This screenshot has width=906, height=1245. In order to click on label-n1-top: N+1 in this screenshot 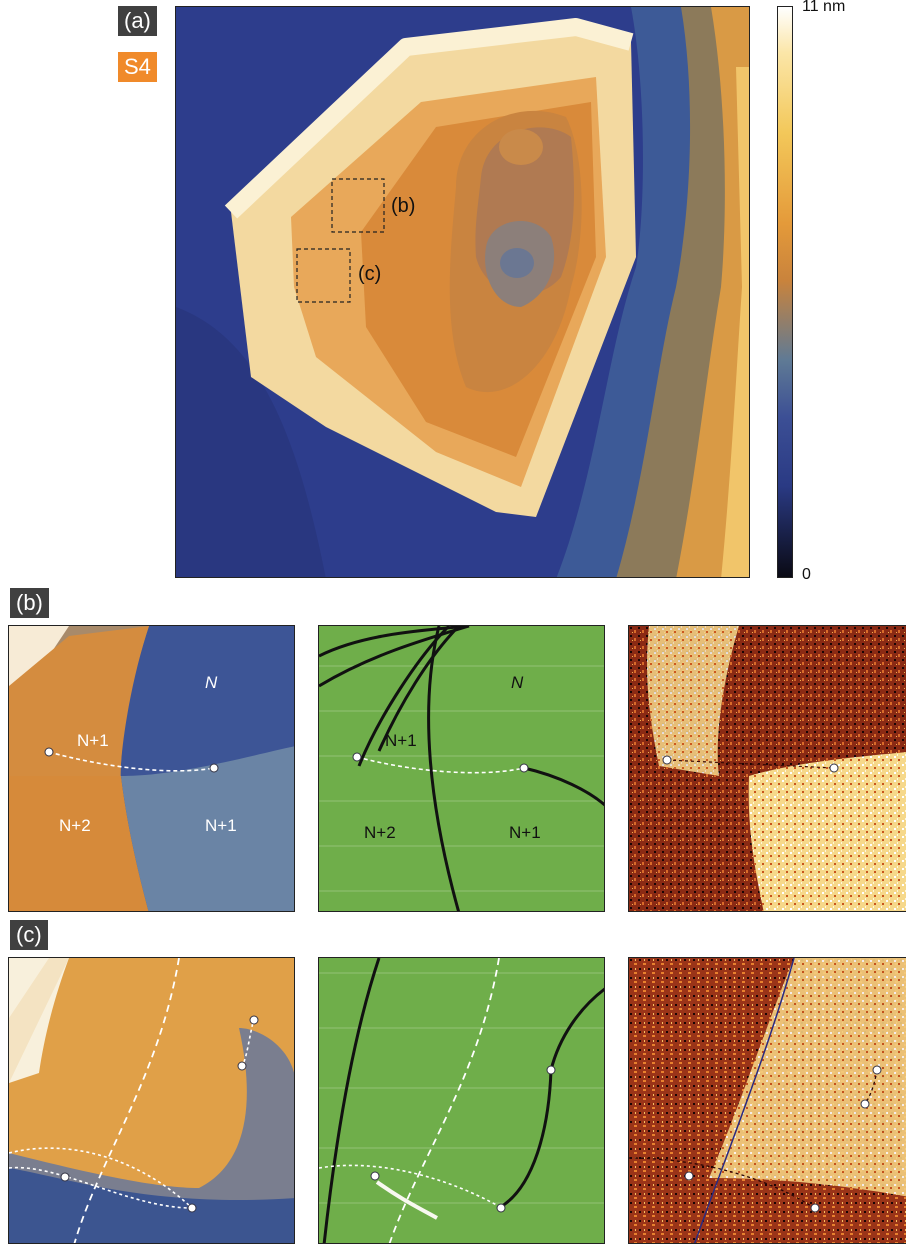, I will do `click(93, 740)`.